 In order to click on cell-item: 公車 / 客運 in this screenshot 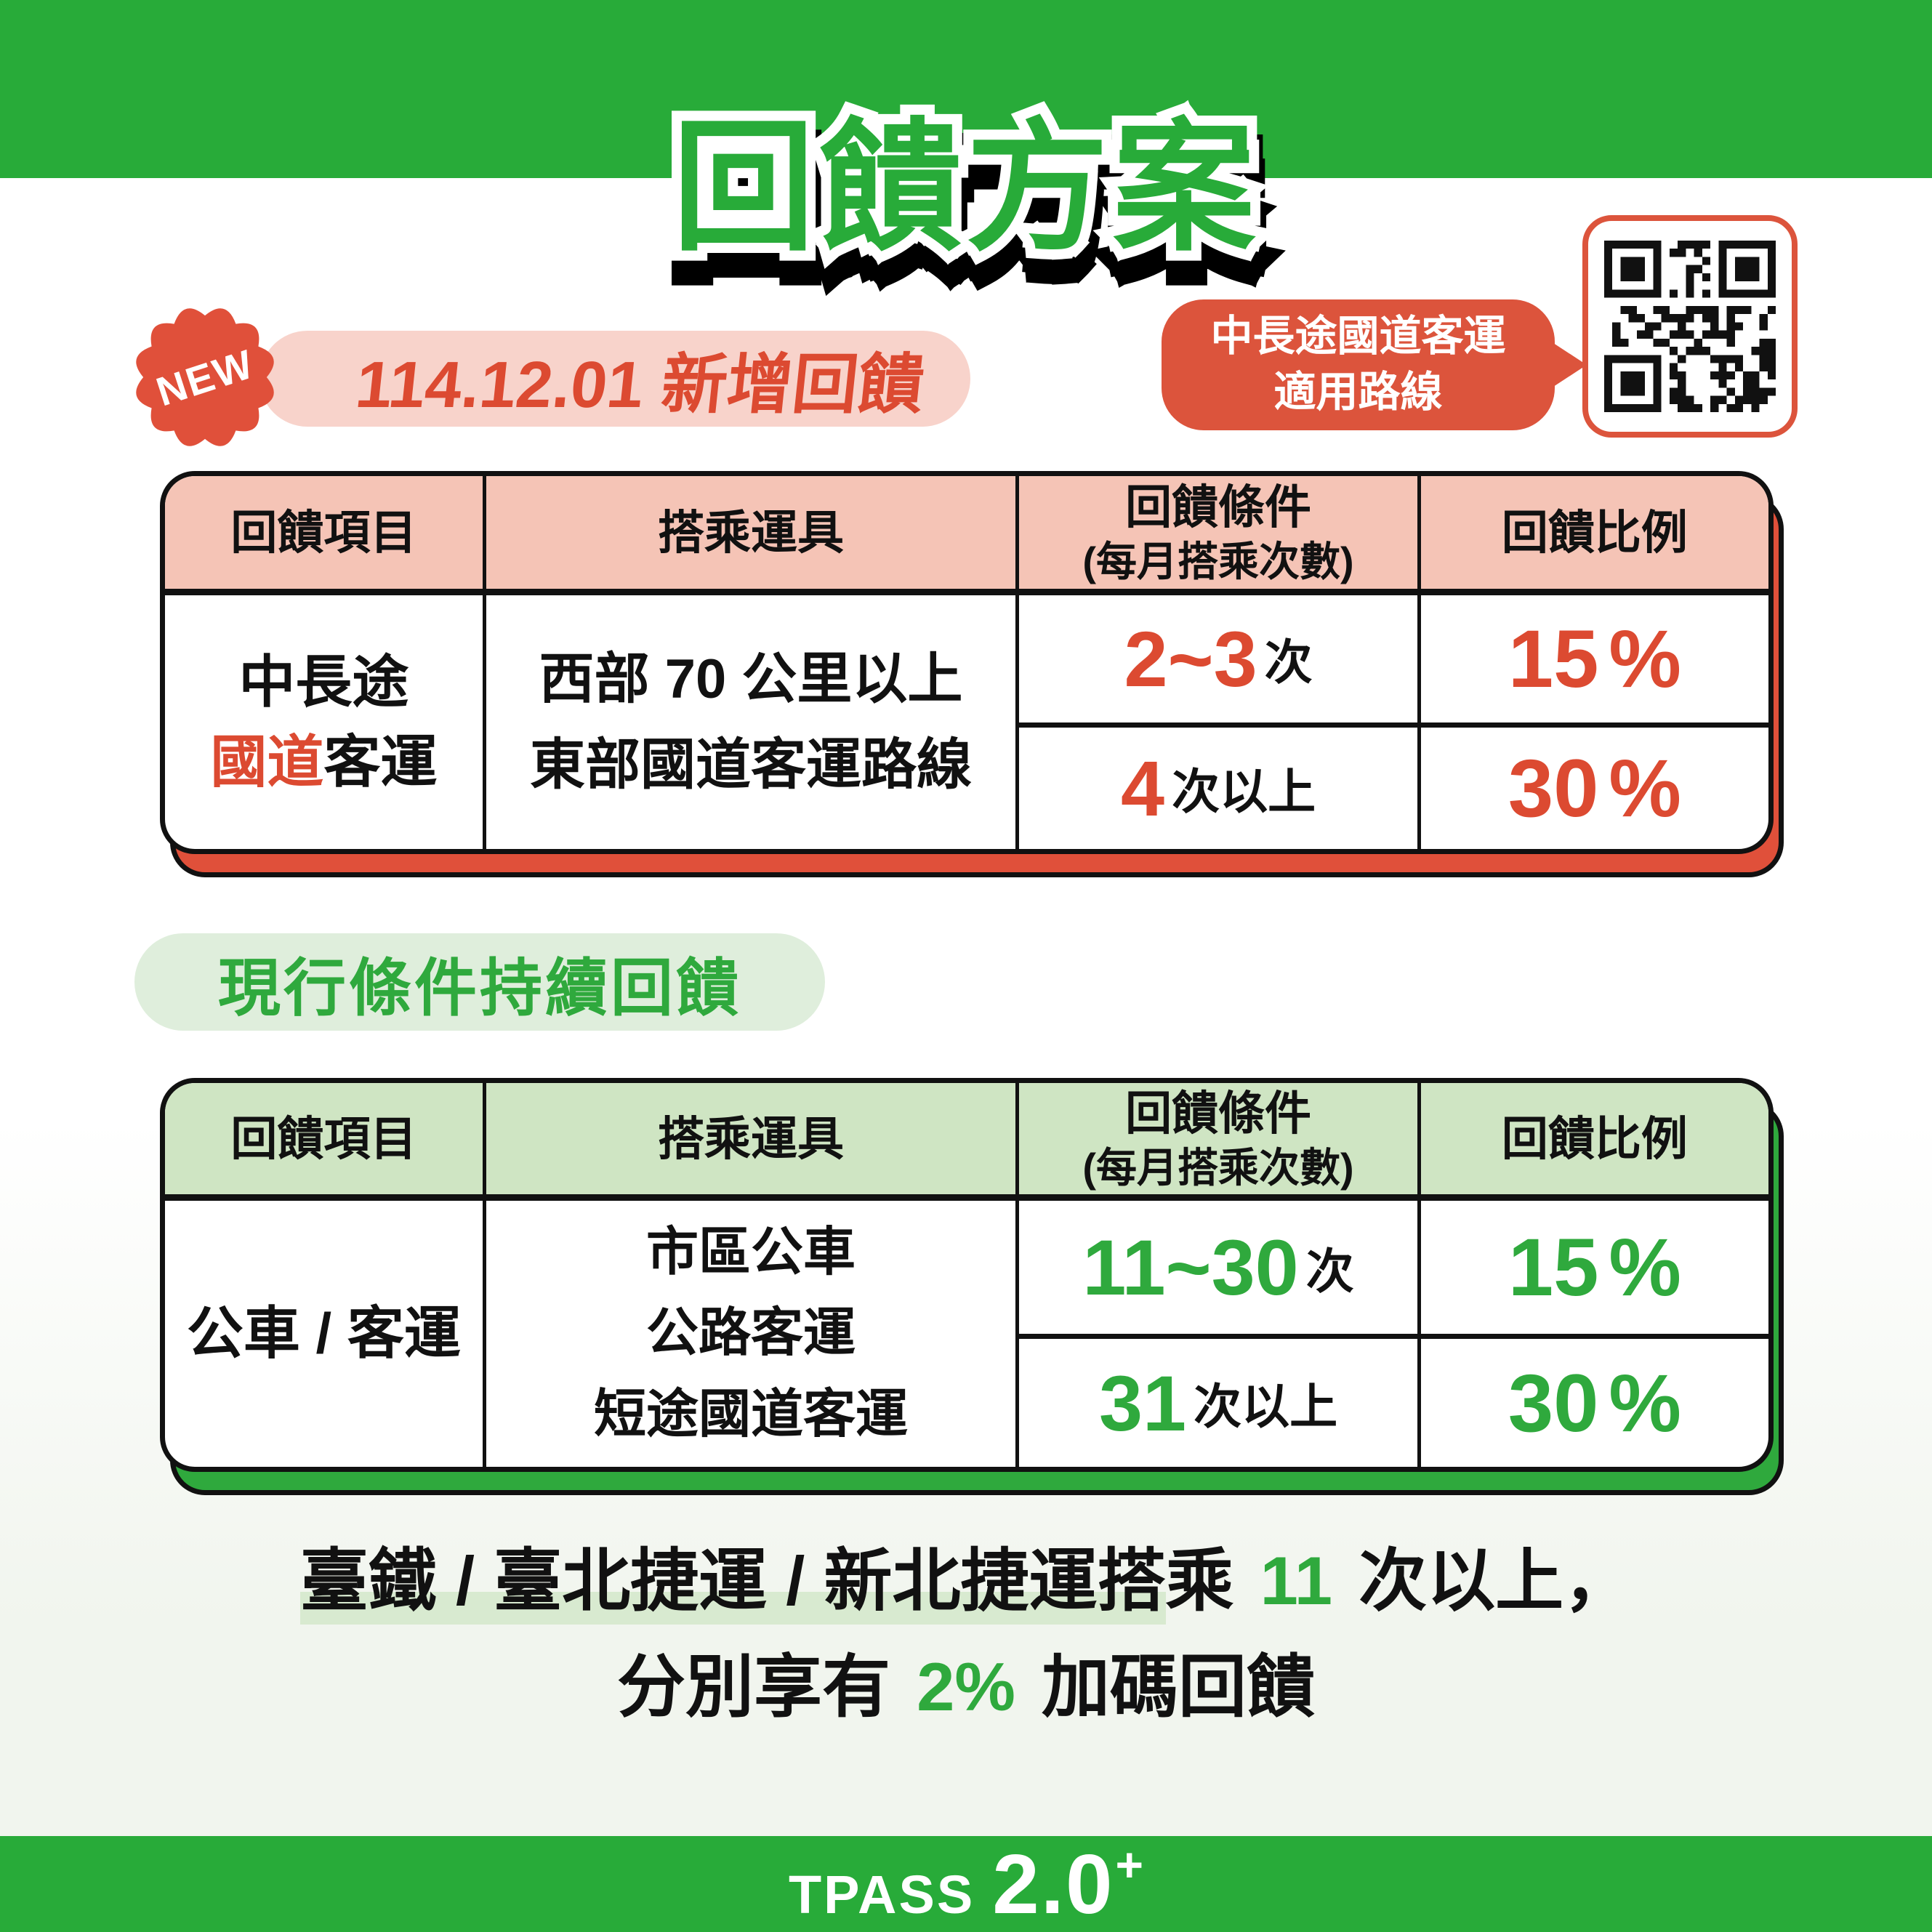, I will do `click(323, 1333)`.